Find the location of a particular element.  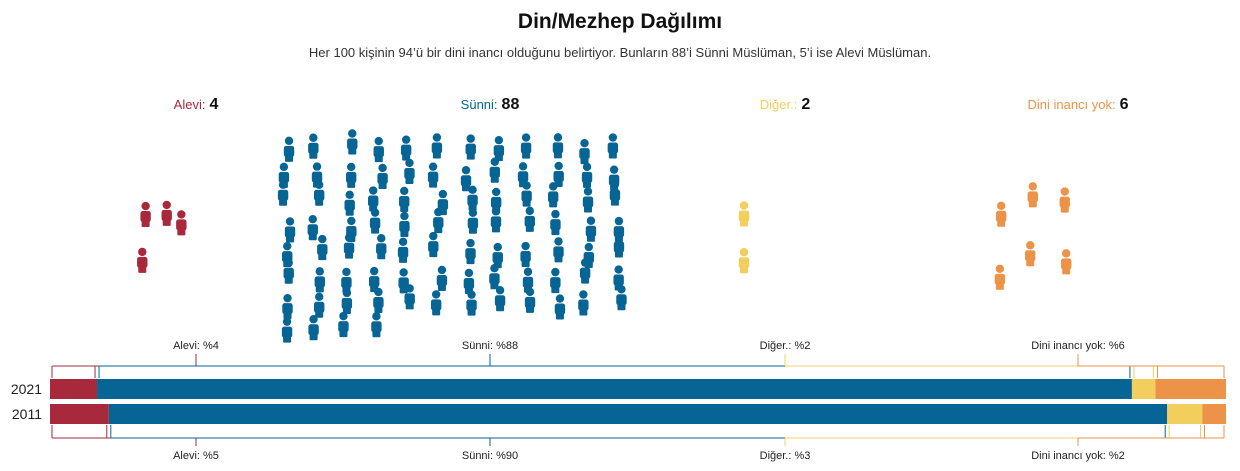

percent-label: Alevi: %4 is located at coordinates (196, 346).